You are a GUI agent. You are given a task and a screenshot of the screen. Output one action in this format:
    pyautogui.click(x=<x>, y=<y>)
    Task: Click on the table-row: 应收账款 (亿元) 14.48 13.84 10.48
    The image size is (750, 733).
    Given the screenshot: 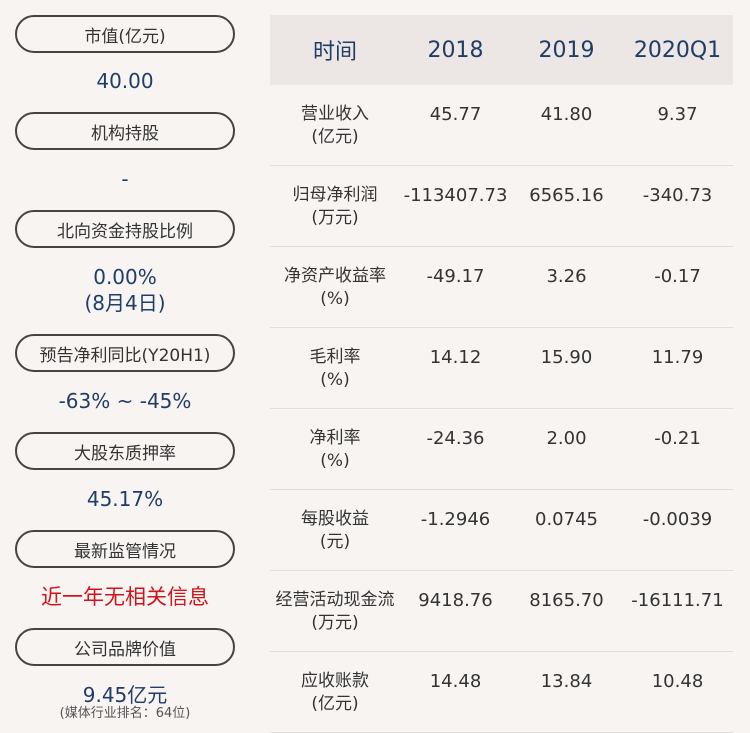 What is the action you would take?
    pyautogui.click(x=501, y=692)
    